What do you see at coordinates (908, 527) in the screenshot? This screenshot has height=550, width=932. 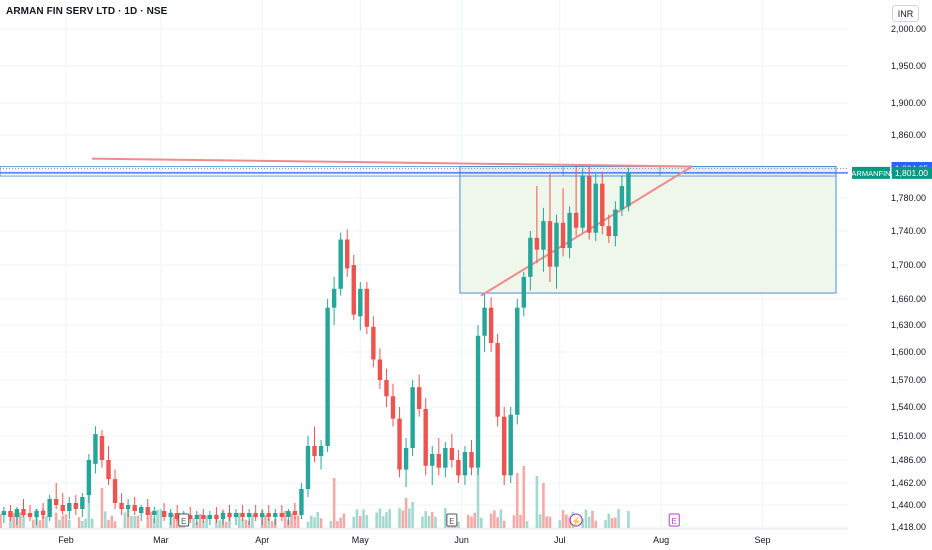 I see `price-axis-label: 1,418.00` at bounding box center [908, 527].